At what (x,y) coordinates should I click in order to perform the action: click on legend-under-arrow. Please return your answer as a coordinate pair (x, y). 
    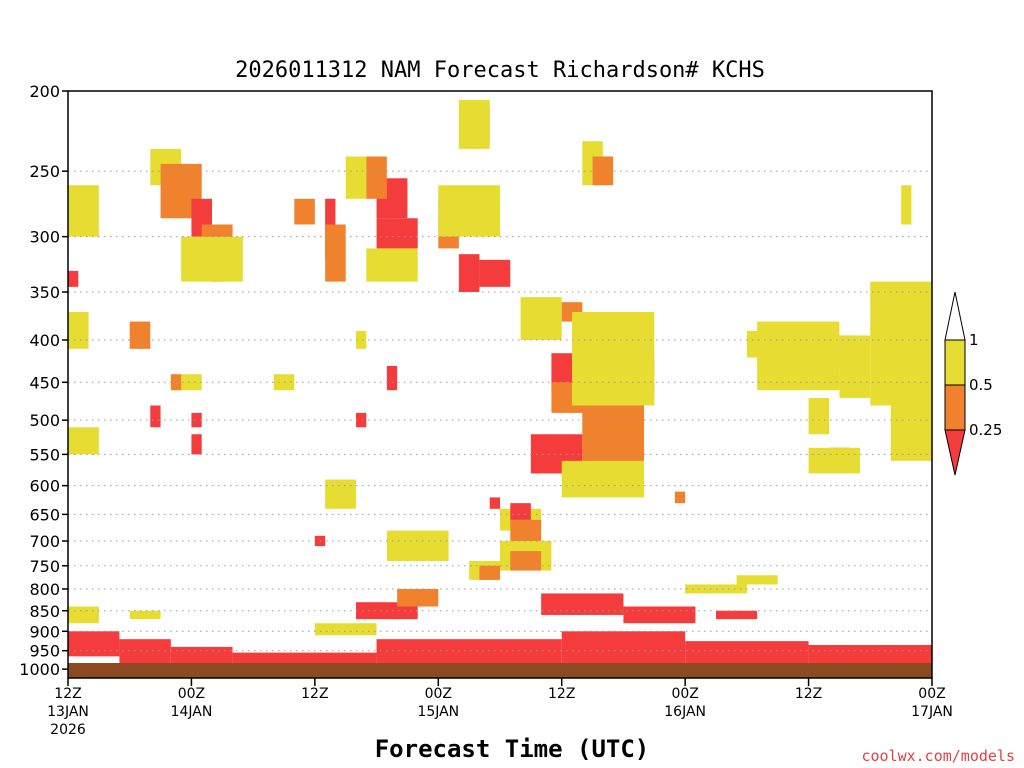
    Looking at the image, I should click on (955, 452).